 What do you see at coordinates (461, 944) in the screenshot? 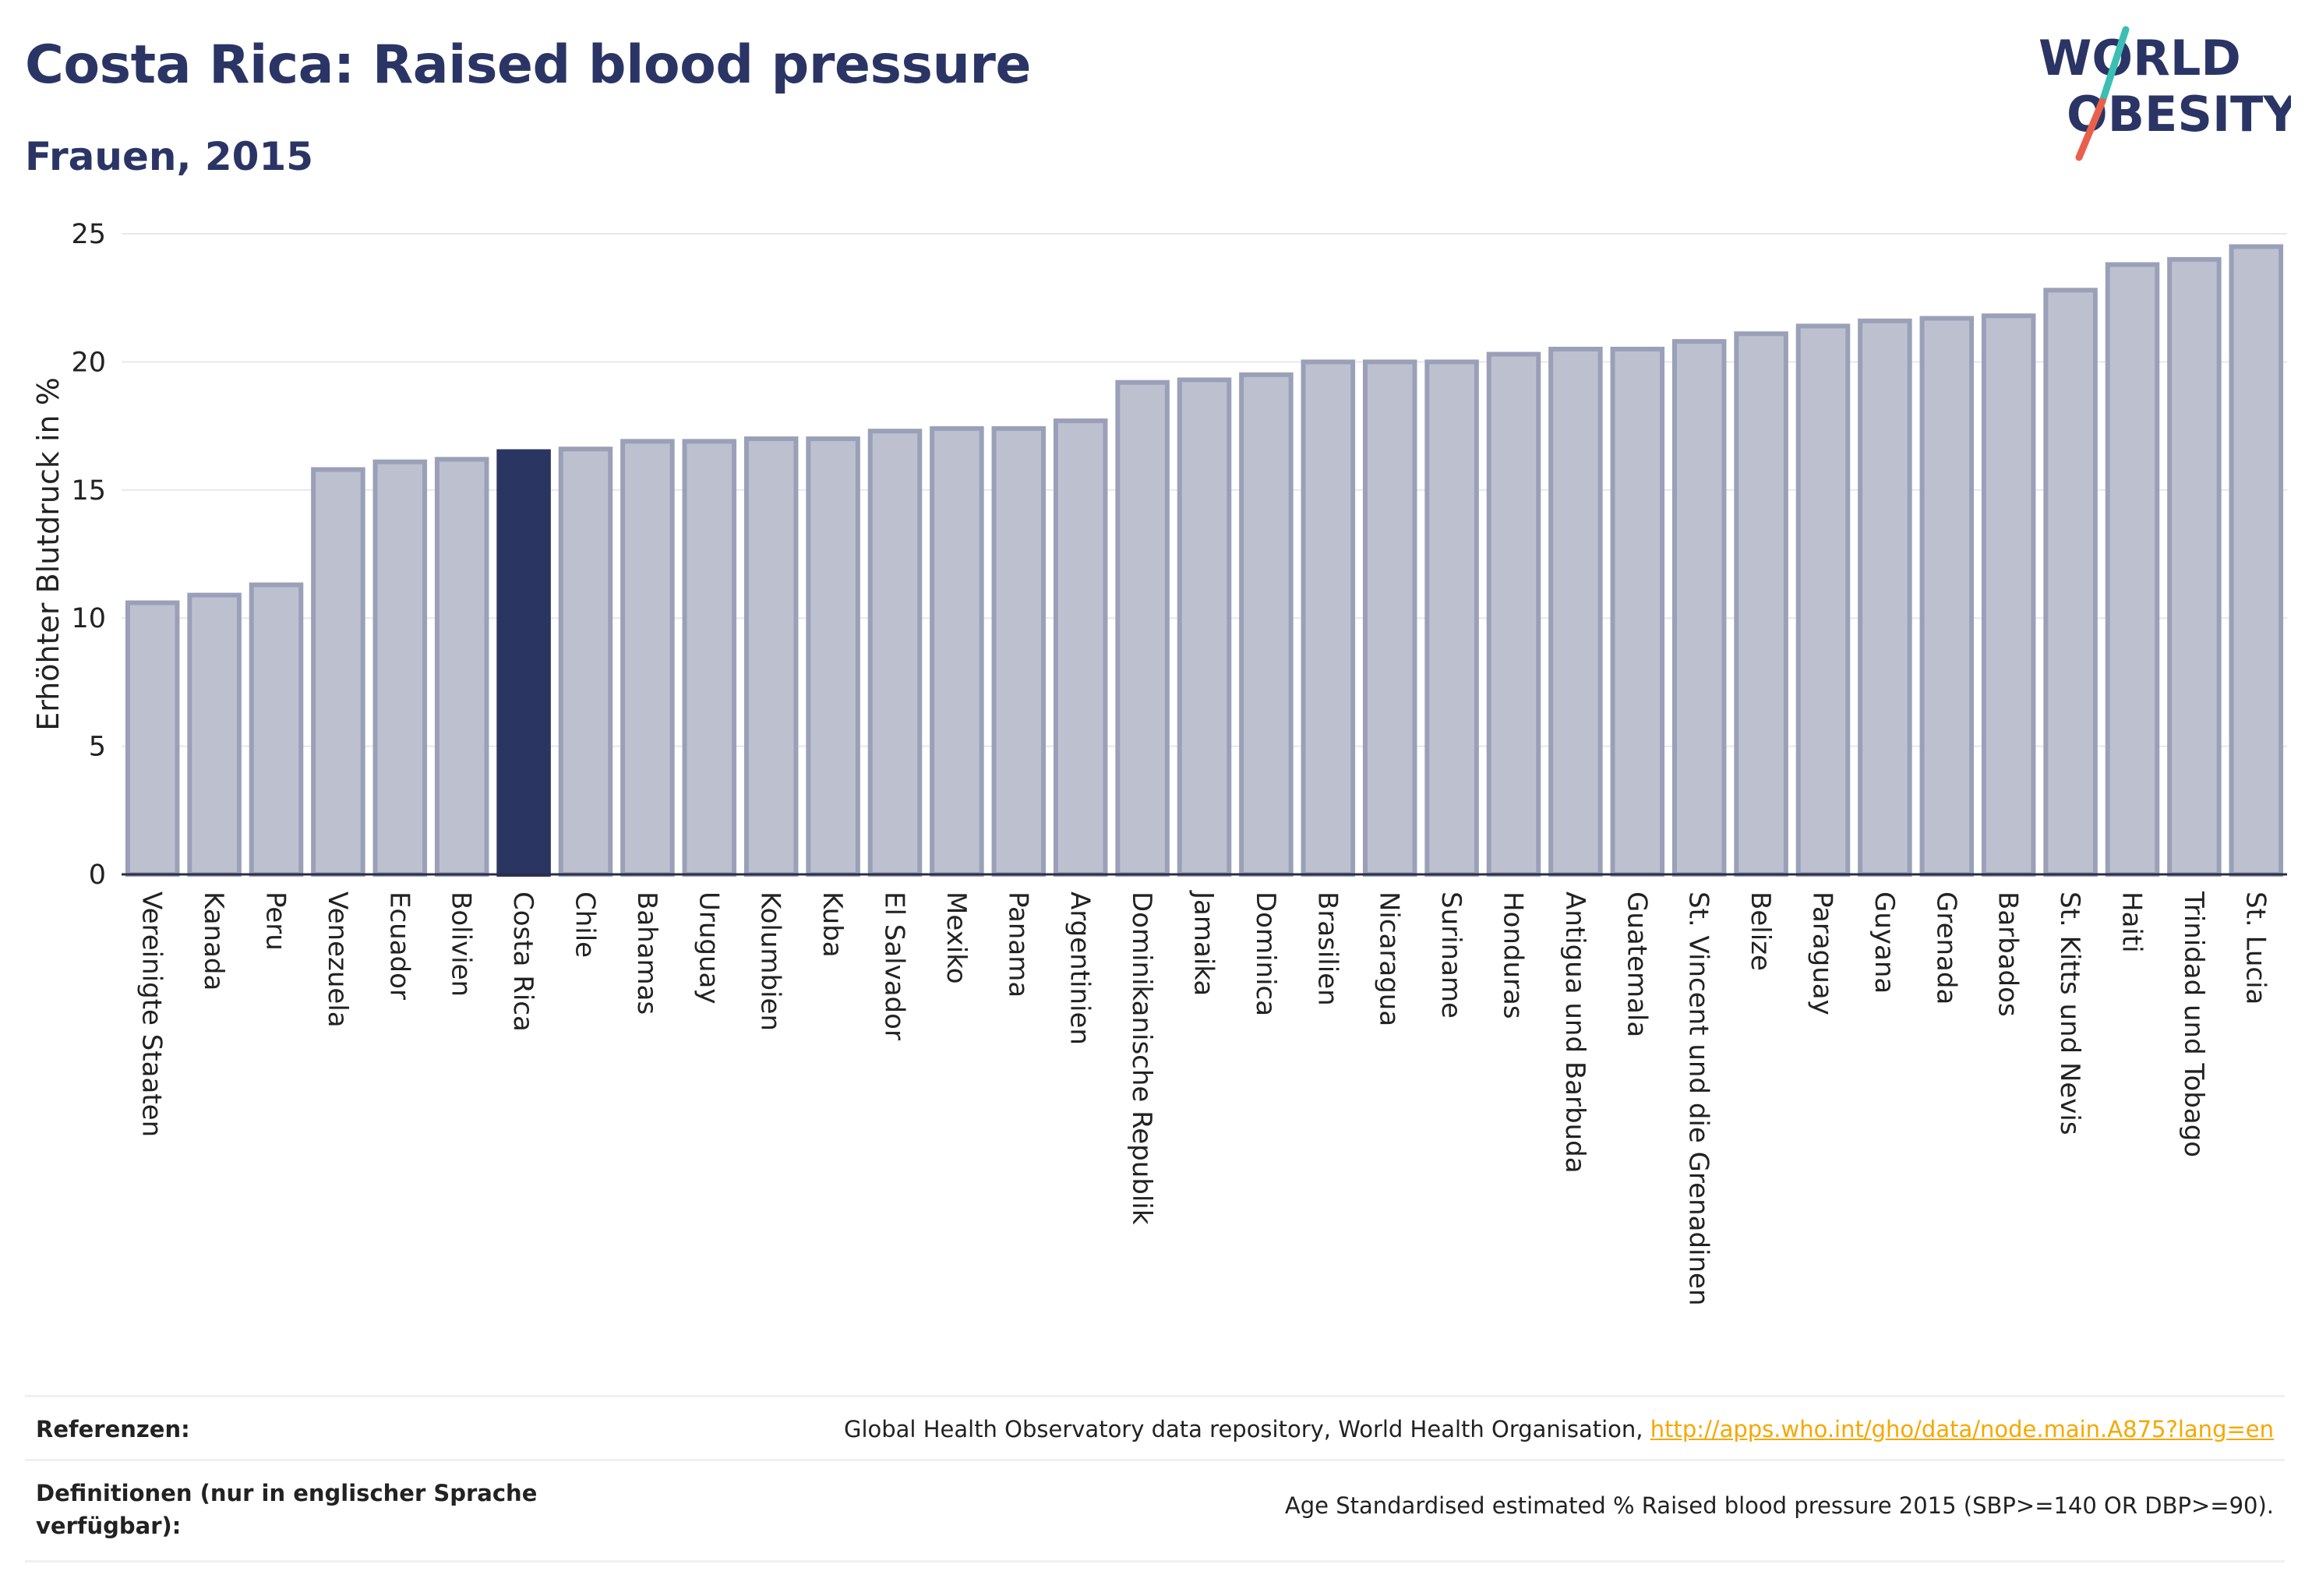
I see `x-tick-label: Bolivien` at bounding box center [461, 944].